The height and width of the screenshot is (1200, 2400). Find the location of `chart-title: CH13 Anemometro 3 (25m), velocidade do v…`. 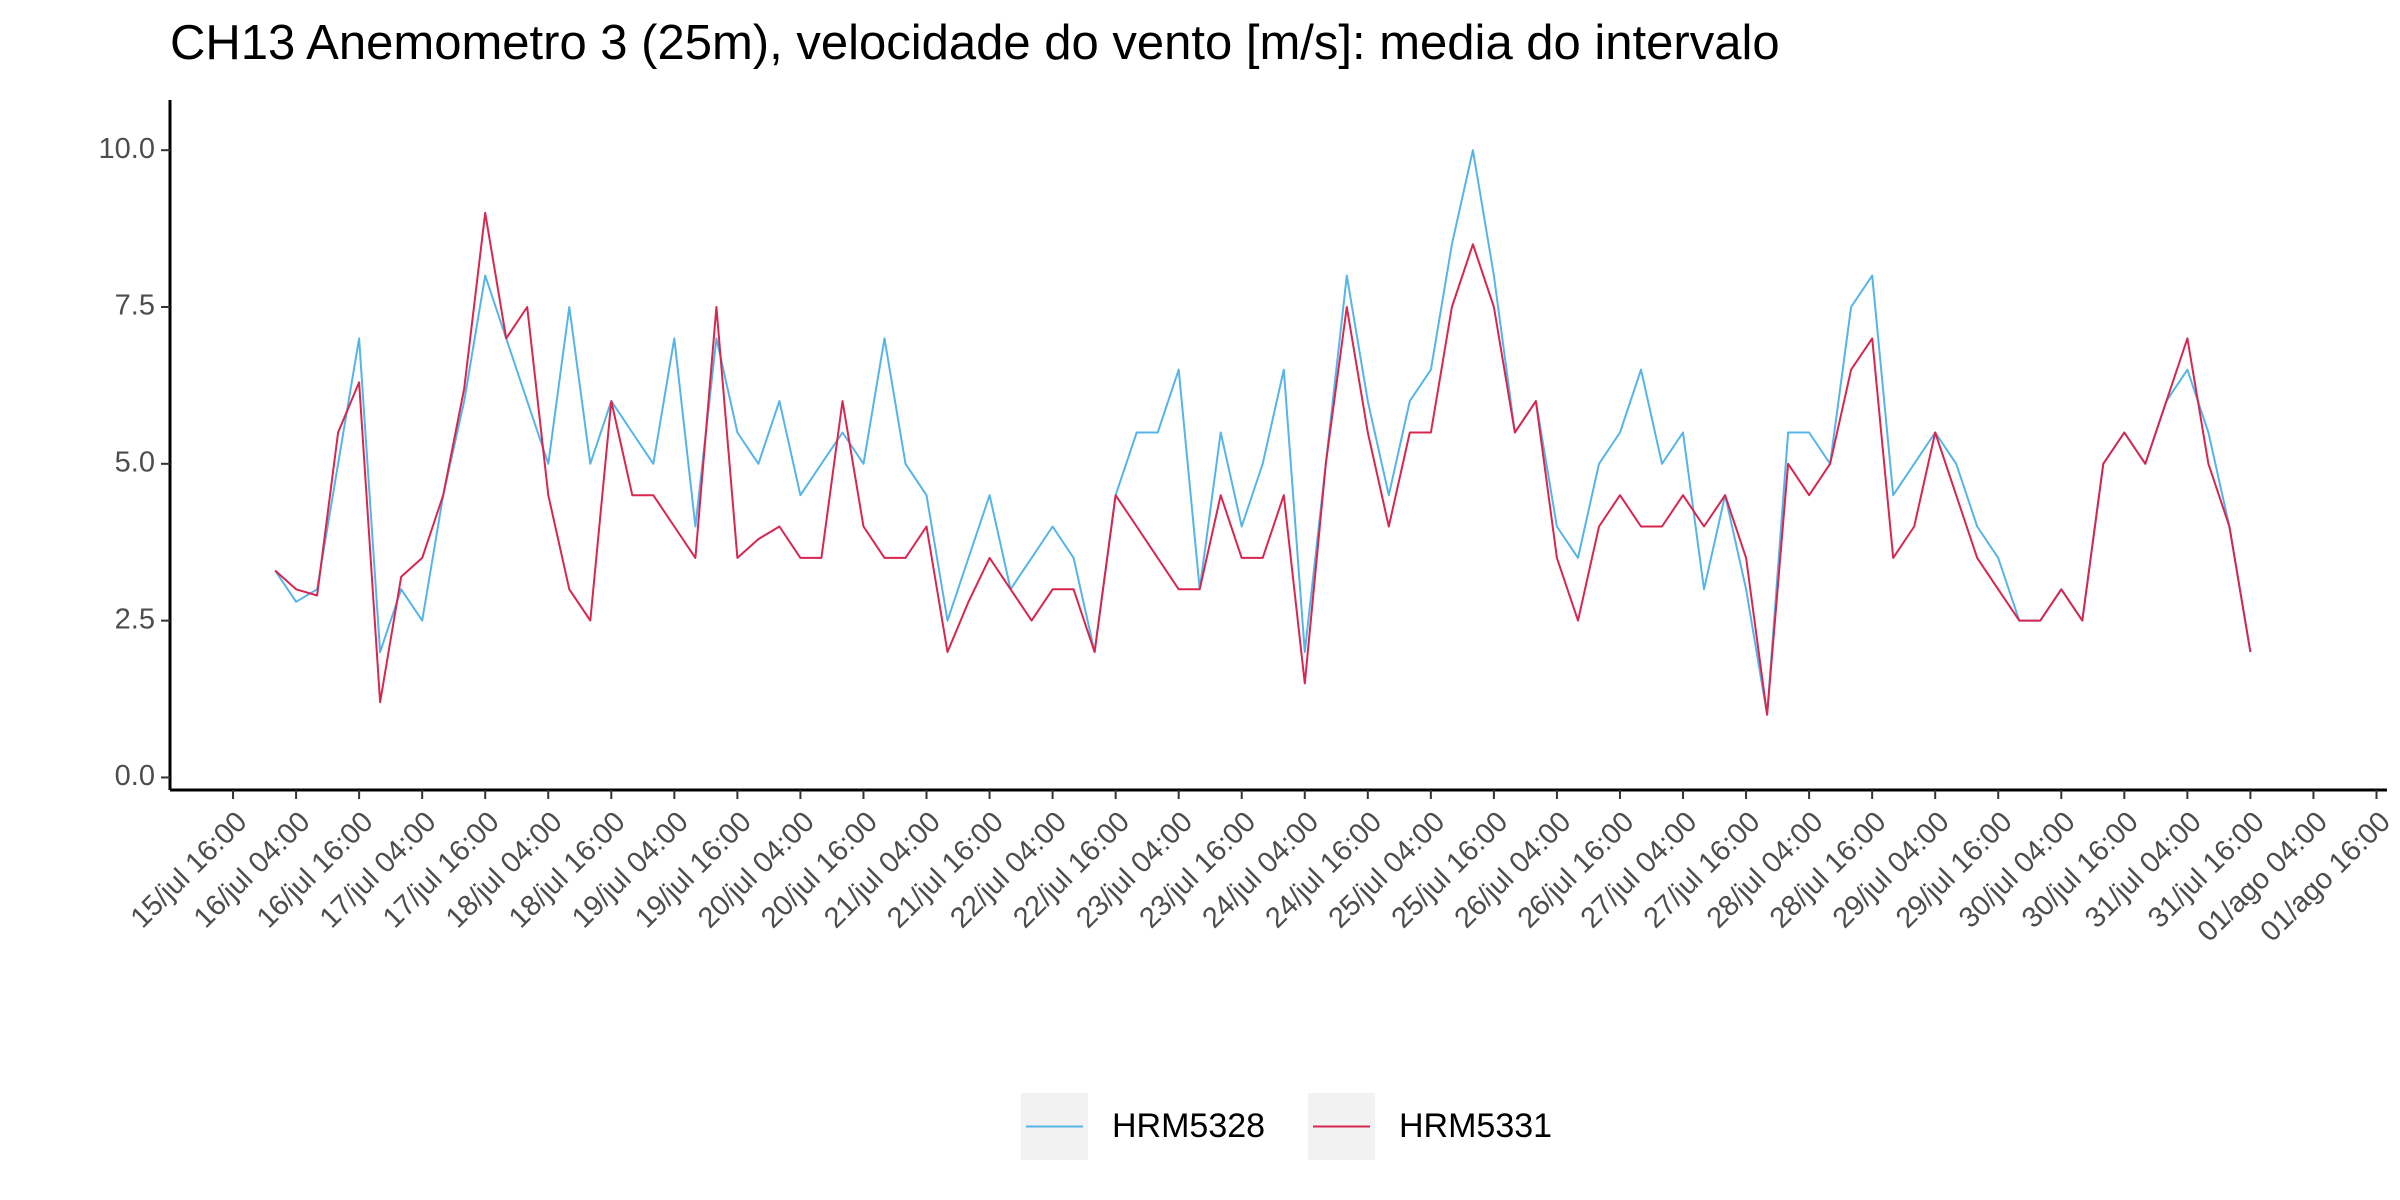

chart-title: CH13 Anemometro 3 (25m), velocidade do v… is located at coordinates (975, 43).